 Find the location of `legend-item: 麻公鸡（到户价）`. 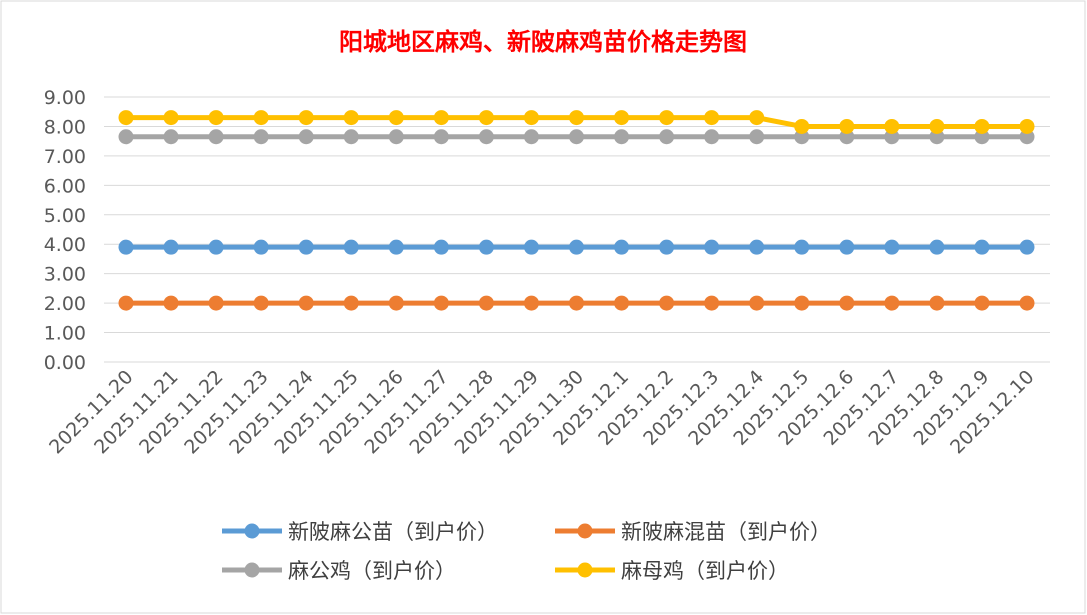

legend-item: 麻公鸡（到户价） is located at coordinates (339, 571).